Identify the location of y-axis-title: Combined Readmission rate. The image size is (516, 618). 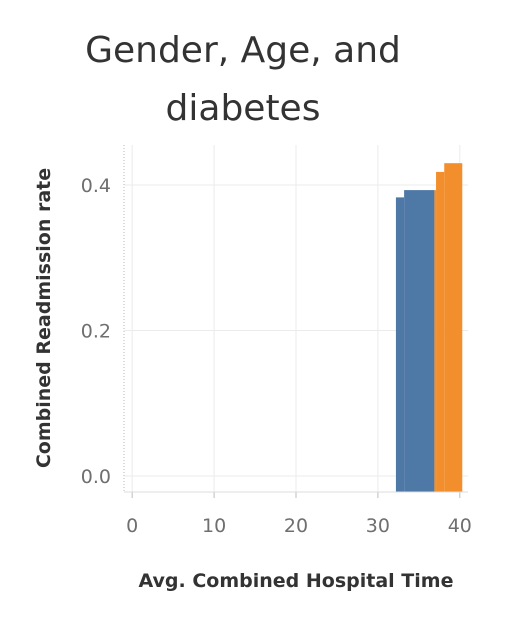
(44, 318).